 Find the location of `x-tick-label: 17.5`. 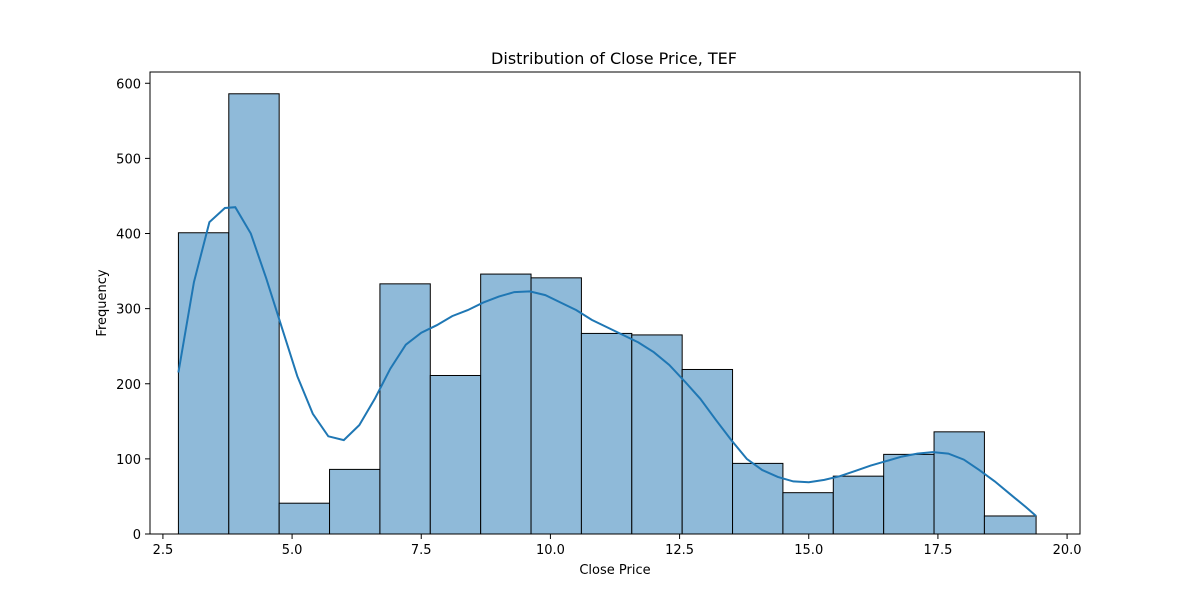

x-tick-label: 17.5 is located at coordinates (937, 550).